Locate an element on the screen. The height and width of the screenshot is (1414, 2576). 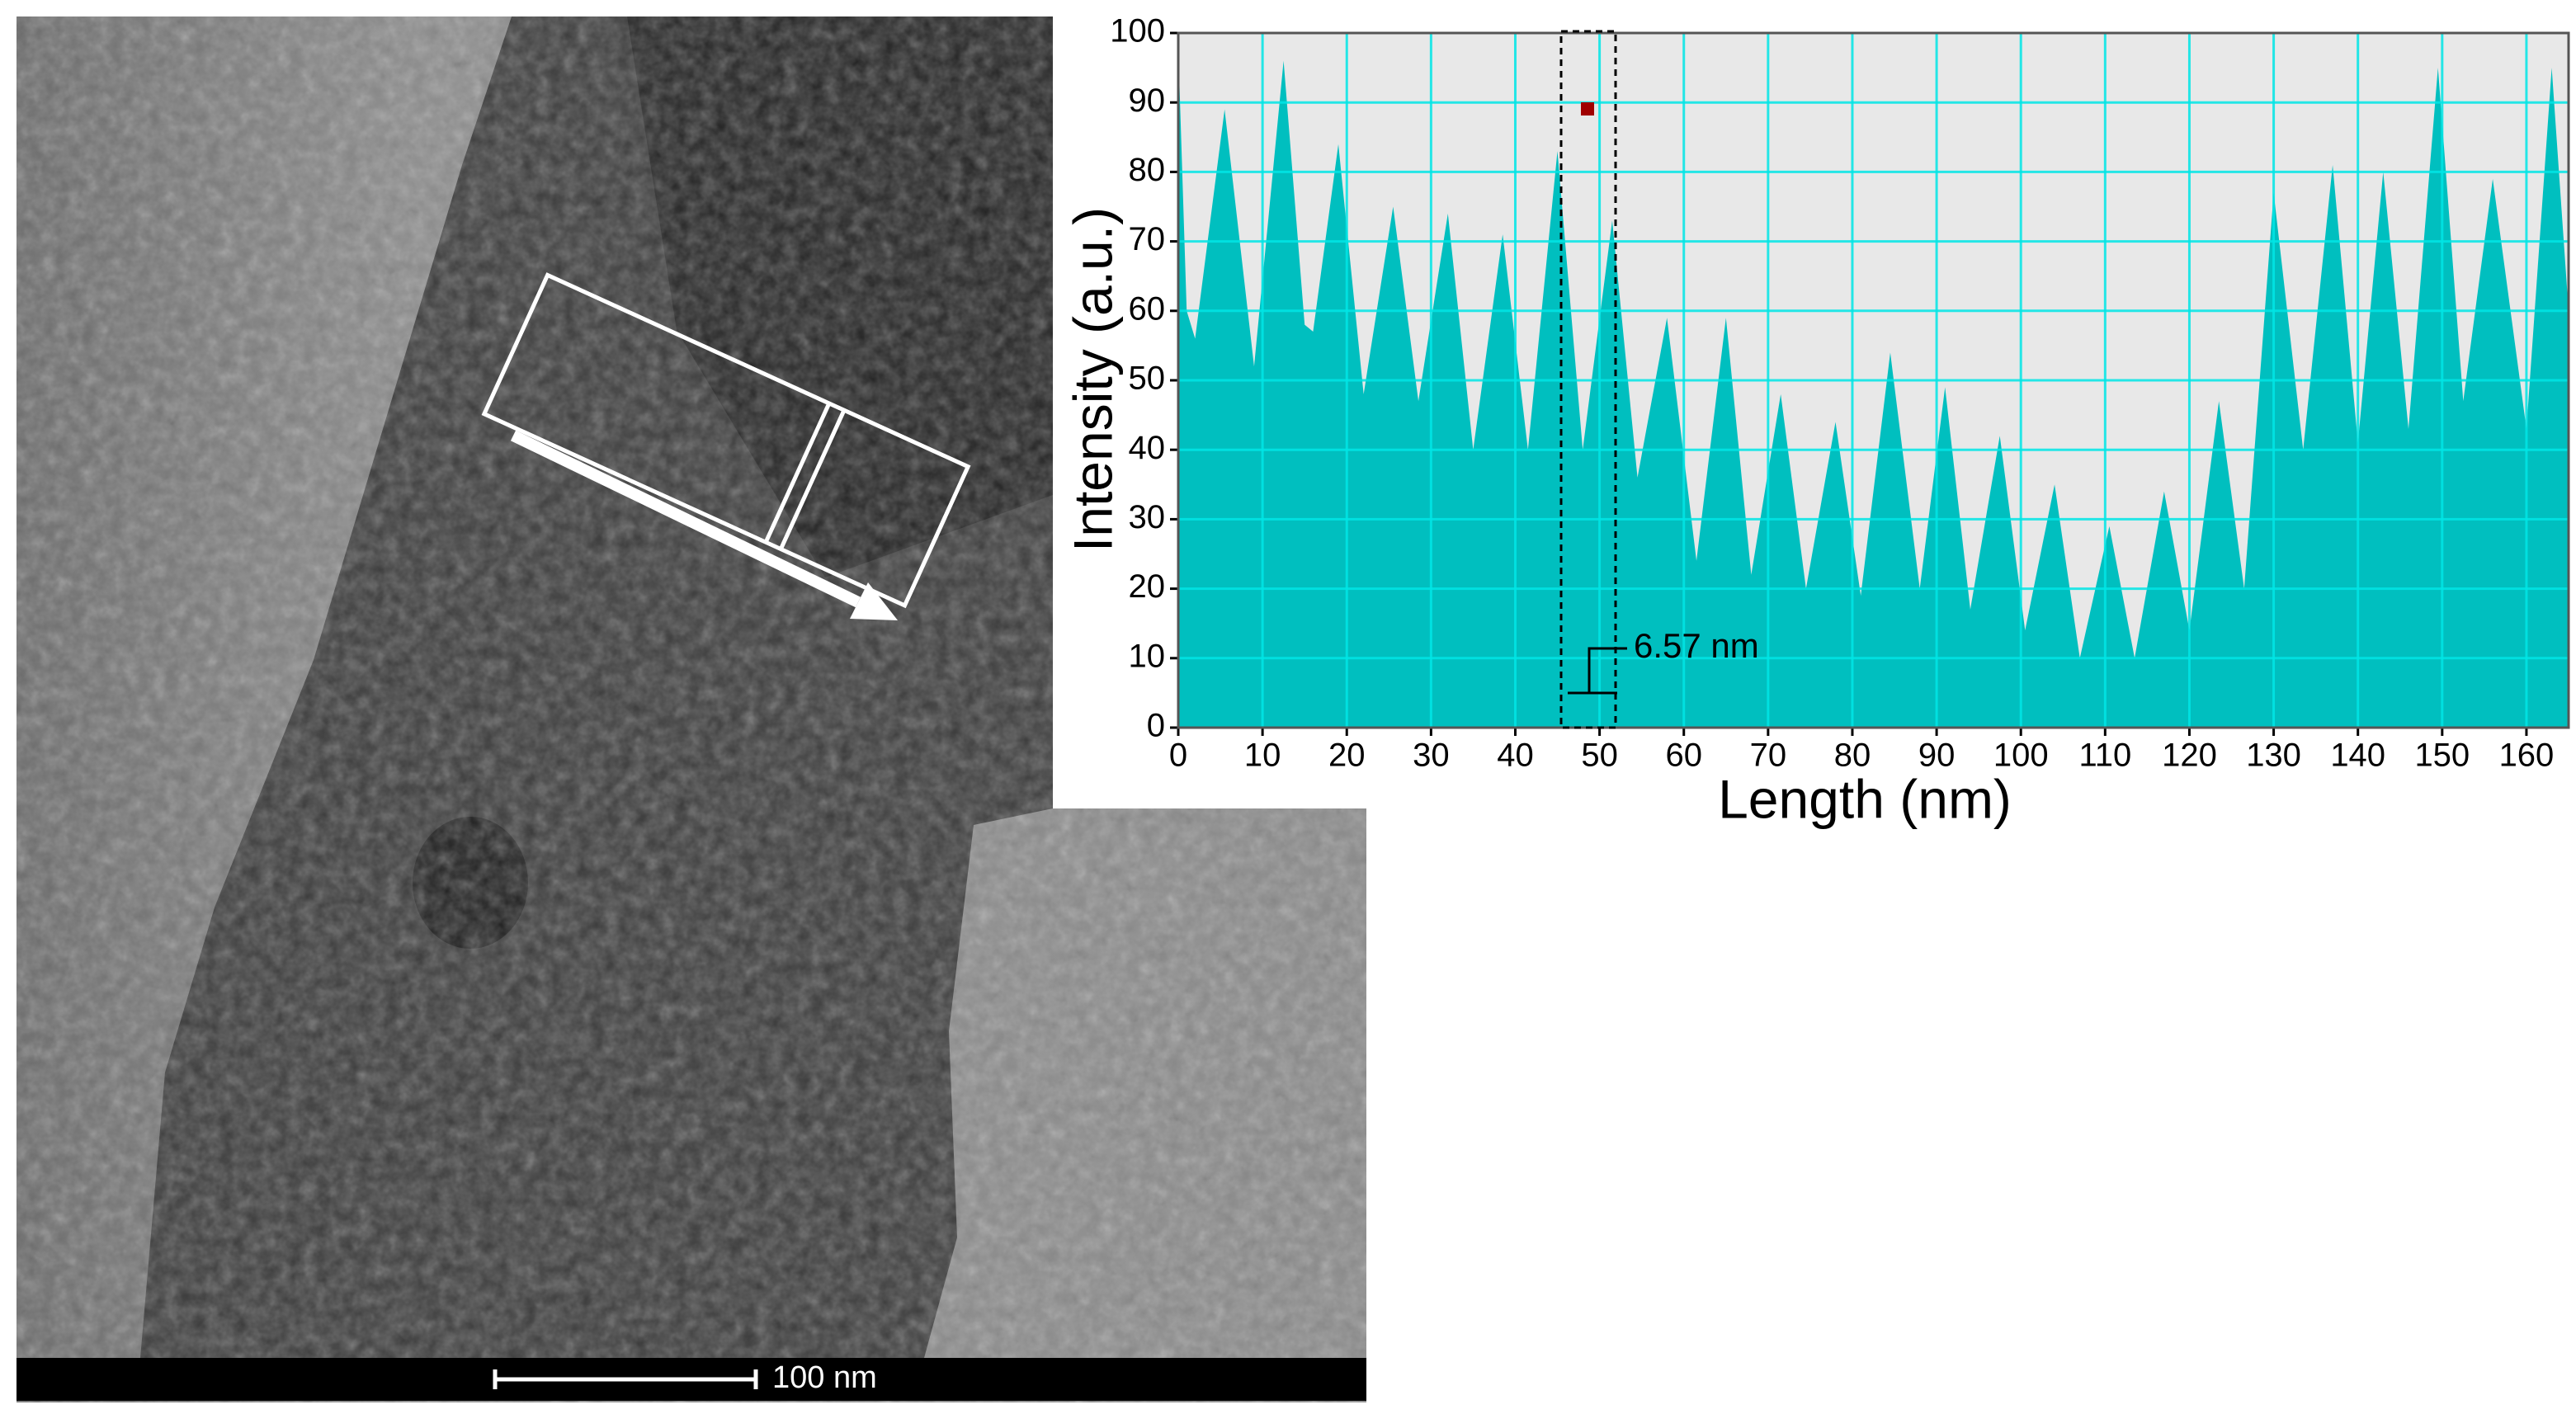
x-tick-label: 120 is located at coordinates (2189, 756).